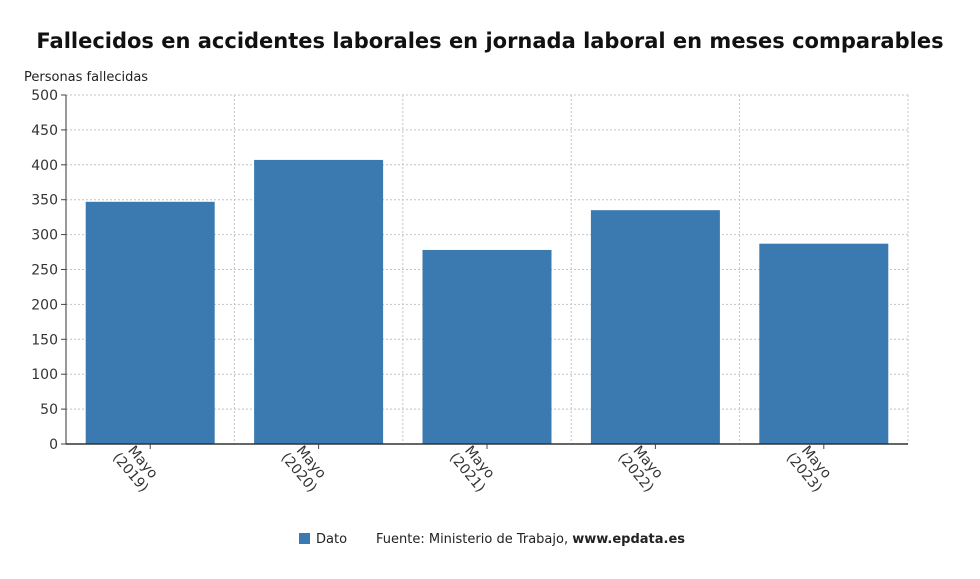 The width and height of the screenshot is (980, 579). What do you see at coordinates (44, 166) in the screenshot?
I see `y-tick-label: 400` at bounding box center [44, 166].